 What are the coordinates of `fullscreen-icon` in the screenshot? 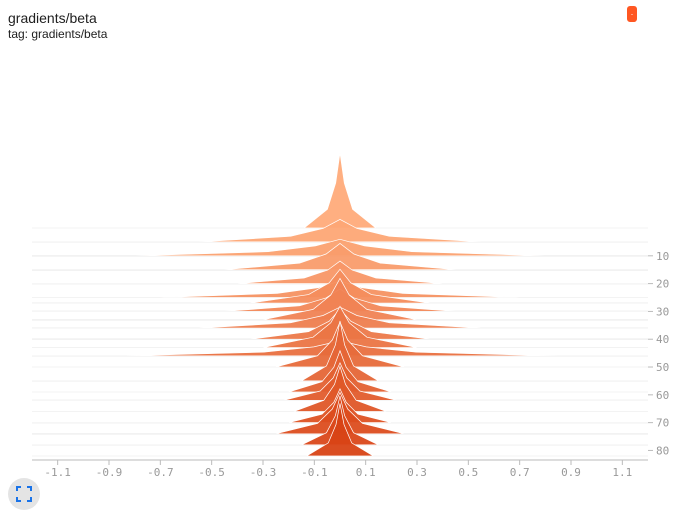 It's located at (24, 494).